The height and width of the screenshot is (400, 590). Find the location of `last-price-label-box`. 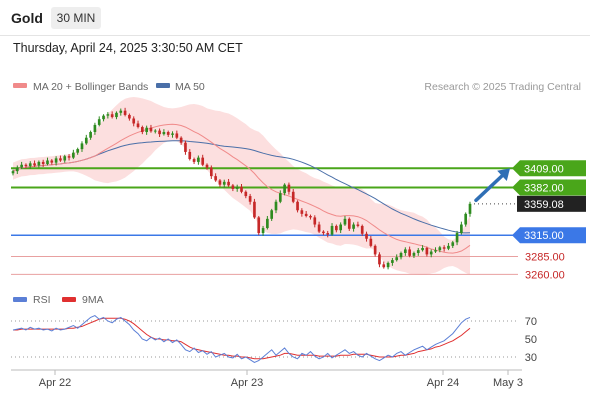

last-price-label-box is located at coordinates (551, 203).